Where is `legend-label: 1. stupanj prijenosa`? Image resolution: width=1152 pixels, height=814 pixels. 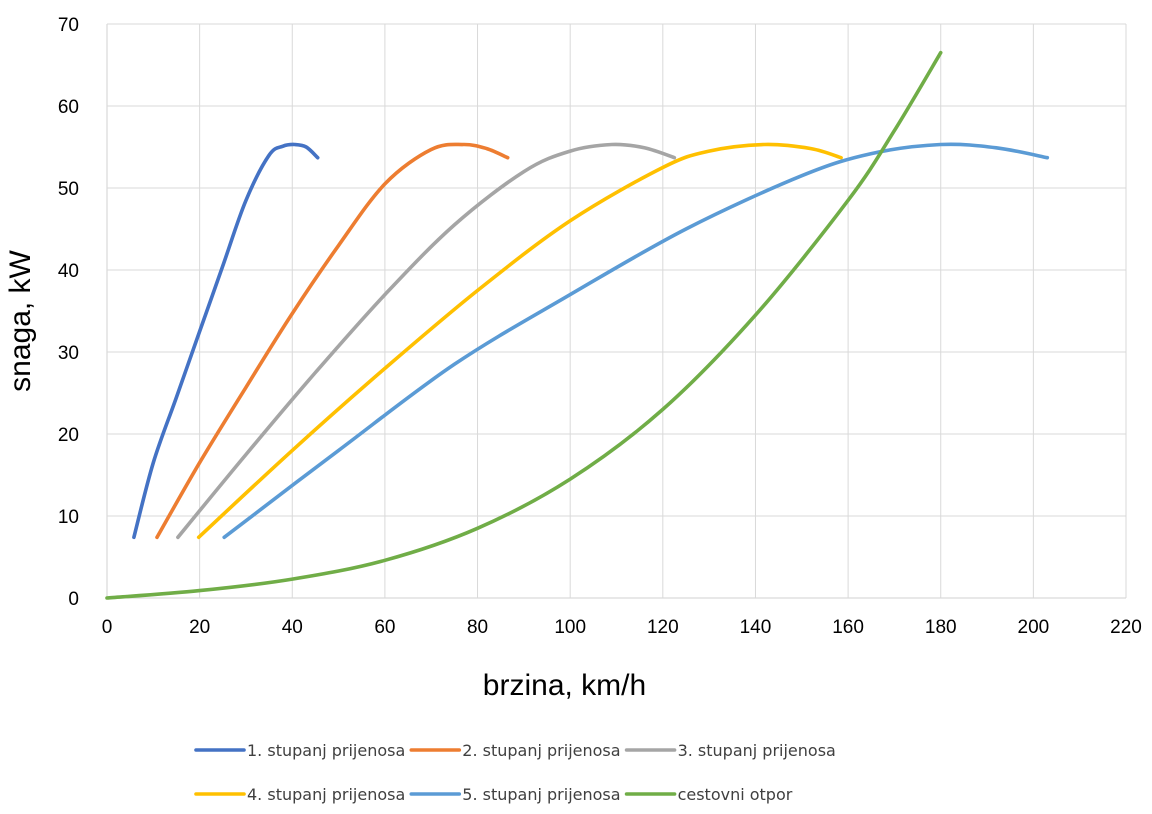 legend-label: 1. stupanj prijenosa is located at coordinates (326, 750).